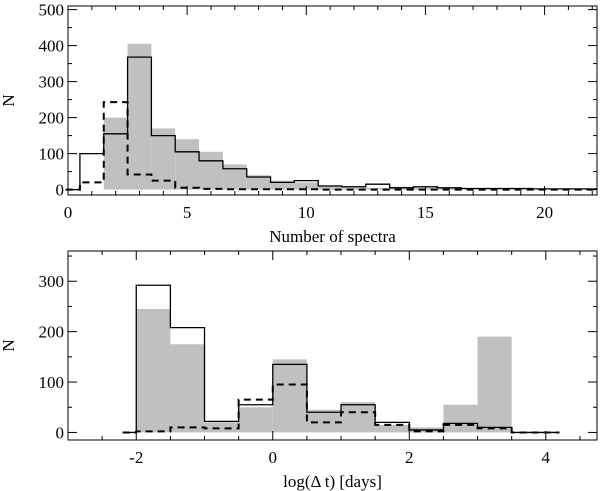 This screenshot has width=600, height=491. Describe the element at coordinates (546, 457) in the screenshot. I see `x-tick-label: 4` at that location.